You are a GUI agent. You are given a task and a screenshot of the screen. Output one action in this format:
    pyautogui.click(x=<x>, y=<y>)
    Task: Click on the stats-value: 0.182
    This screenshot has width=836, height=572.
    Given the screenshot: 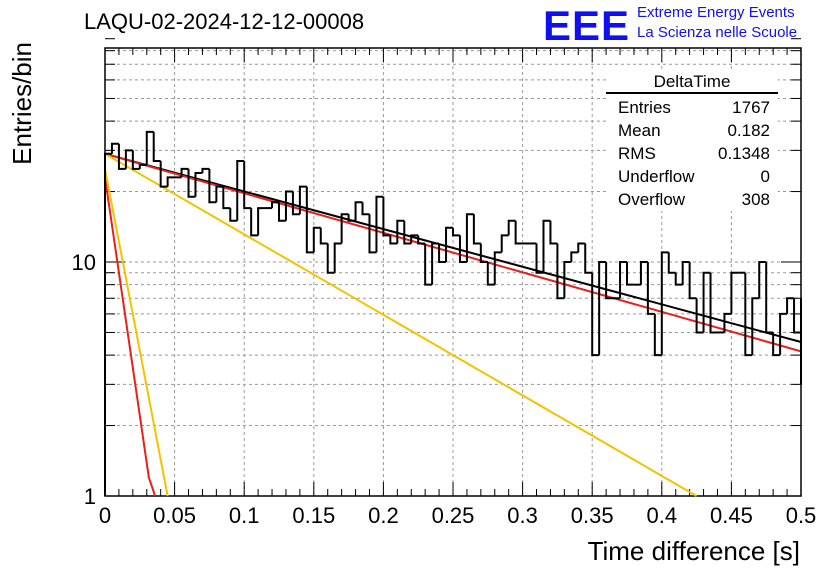 What is the action you would take?
    pyautogui.click(x=748, y=130)
    